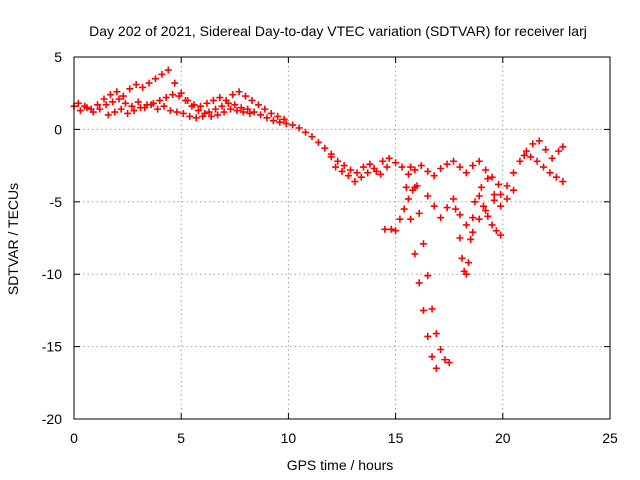 Image resolution: width=640 pixels, height=480 pixels. I want to click on series-midday, so click(415, 170).